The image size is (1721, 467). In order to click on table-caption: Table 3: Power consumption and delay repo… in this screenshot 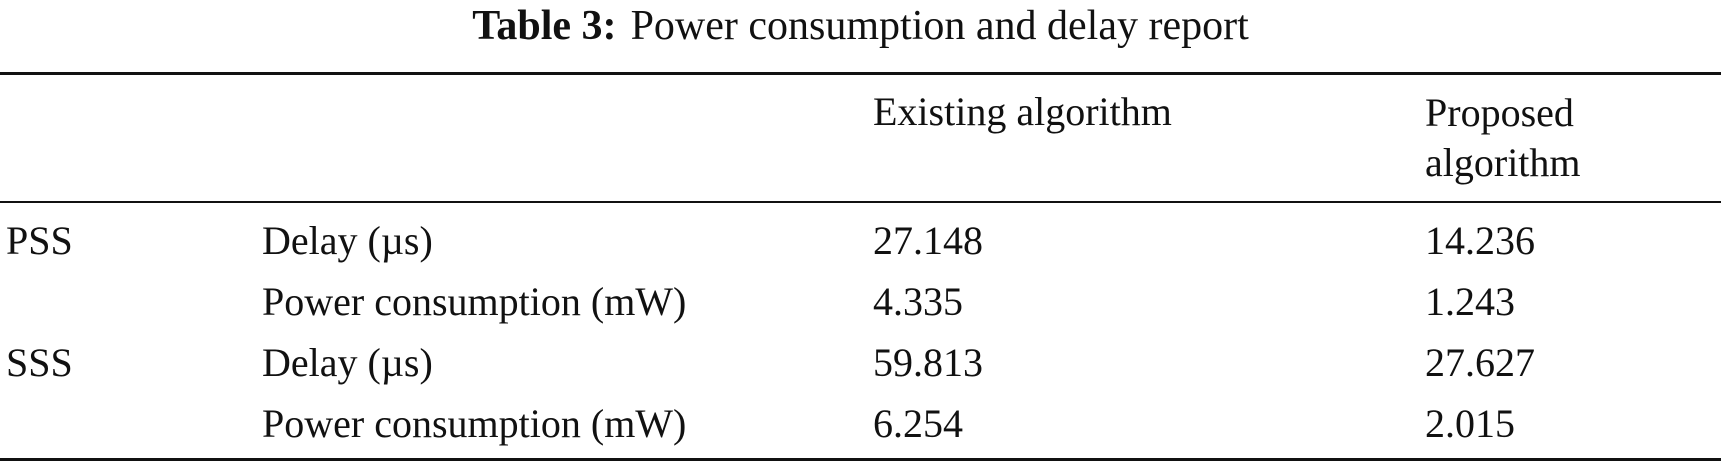, I will do `click(860, 26)`.